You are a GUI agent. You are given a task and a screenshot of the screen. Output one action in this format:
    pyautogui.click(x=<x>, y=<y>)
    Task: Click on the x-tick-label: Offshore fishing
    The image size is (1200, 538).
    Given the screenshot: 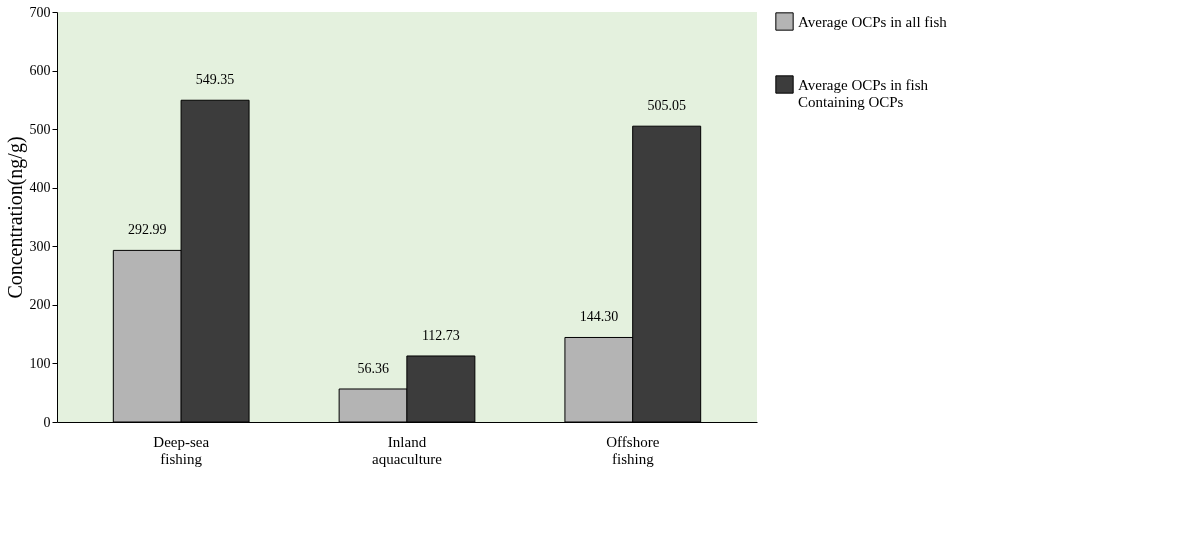 What is the action you would take?
    pyautogui.click(x=633, y=450)
    